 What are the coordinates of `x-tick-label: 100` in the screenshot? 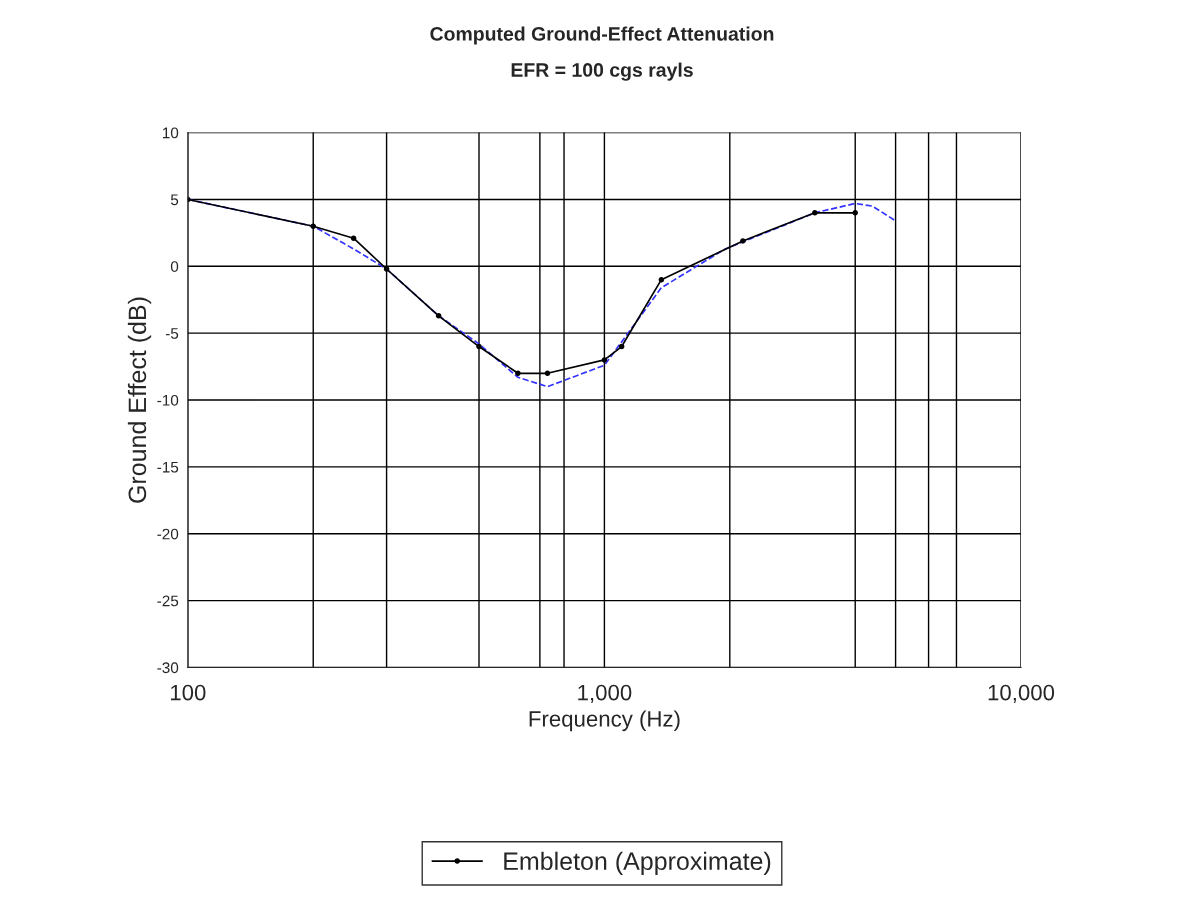 It's located at (188, 692).